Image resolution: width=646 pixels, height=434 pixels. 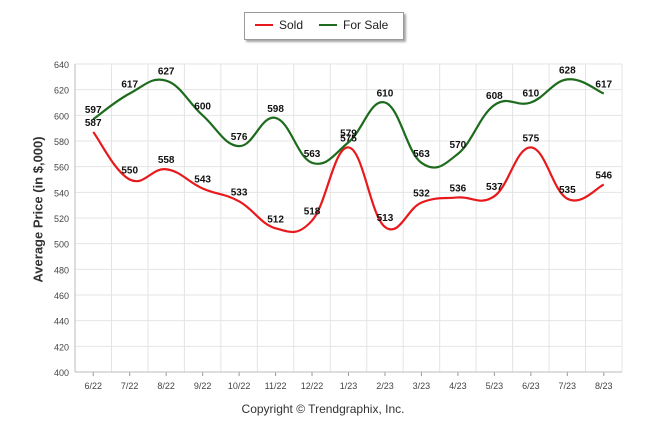 What do you see at coordinates (61, 219) in the screenshot?
I see `y-tick-label: 520` at bounding box center [61, 219].